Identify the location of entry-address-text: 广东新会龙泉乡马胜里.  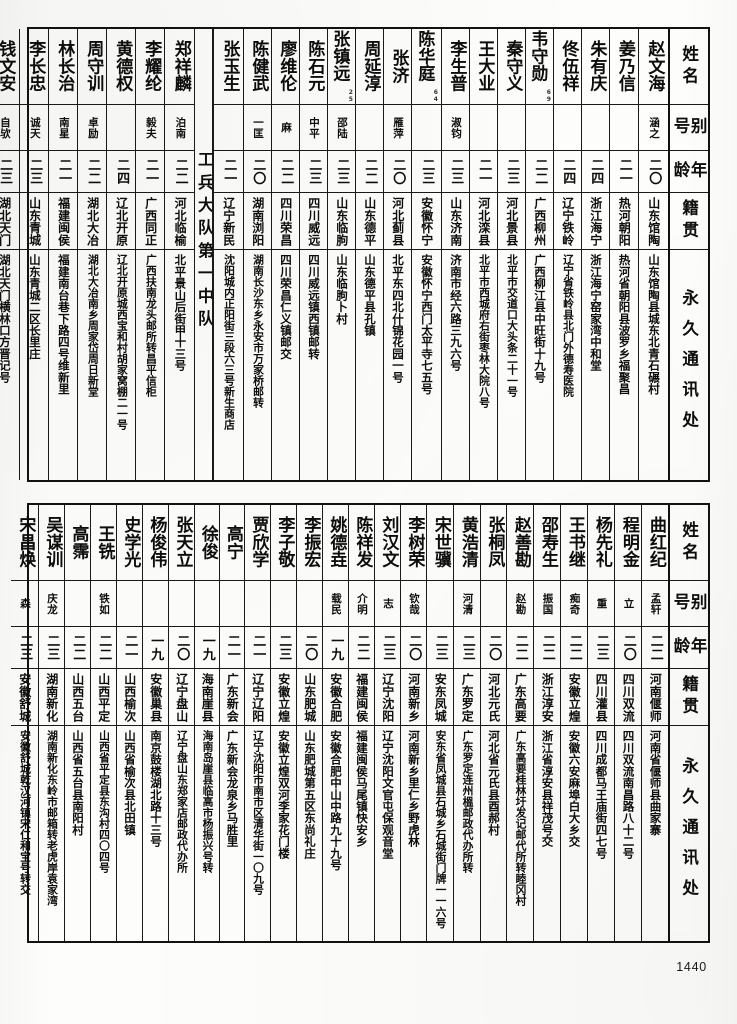
(232, 789).